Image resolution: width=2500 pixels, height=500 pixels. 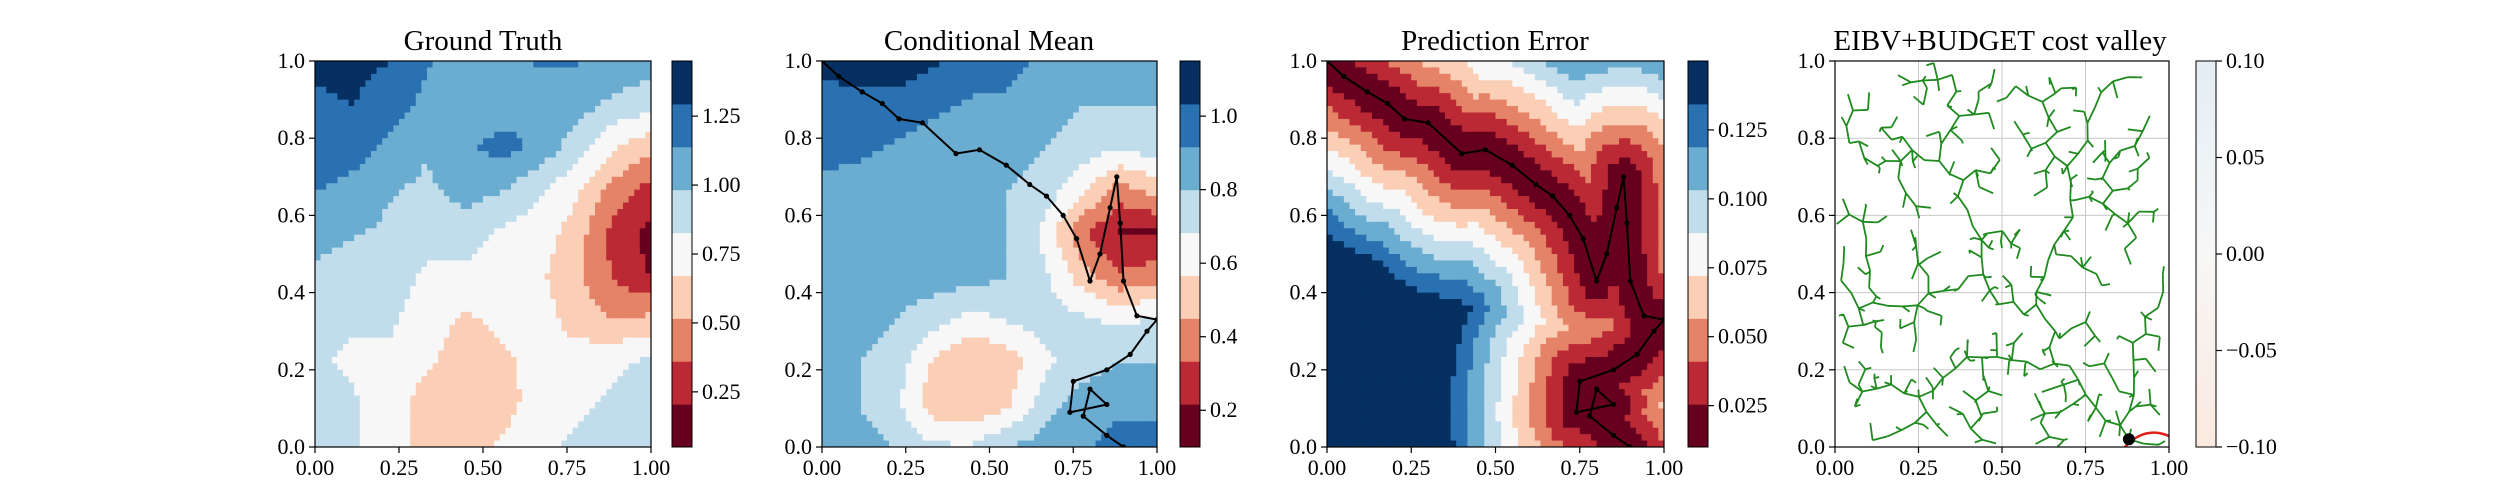 I want to click on x-tick-label: 0.00, so click(x=822, y=467).